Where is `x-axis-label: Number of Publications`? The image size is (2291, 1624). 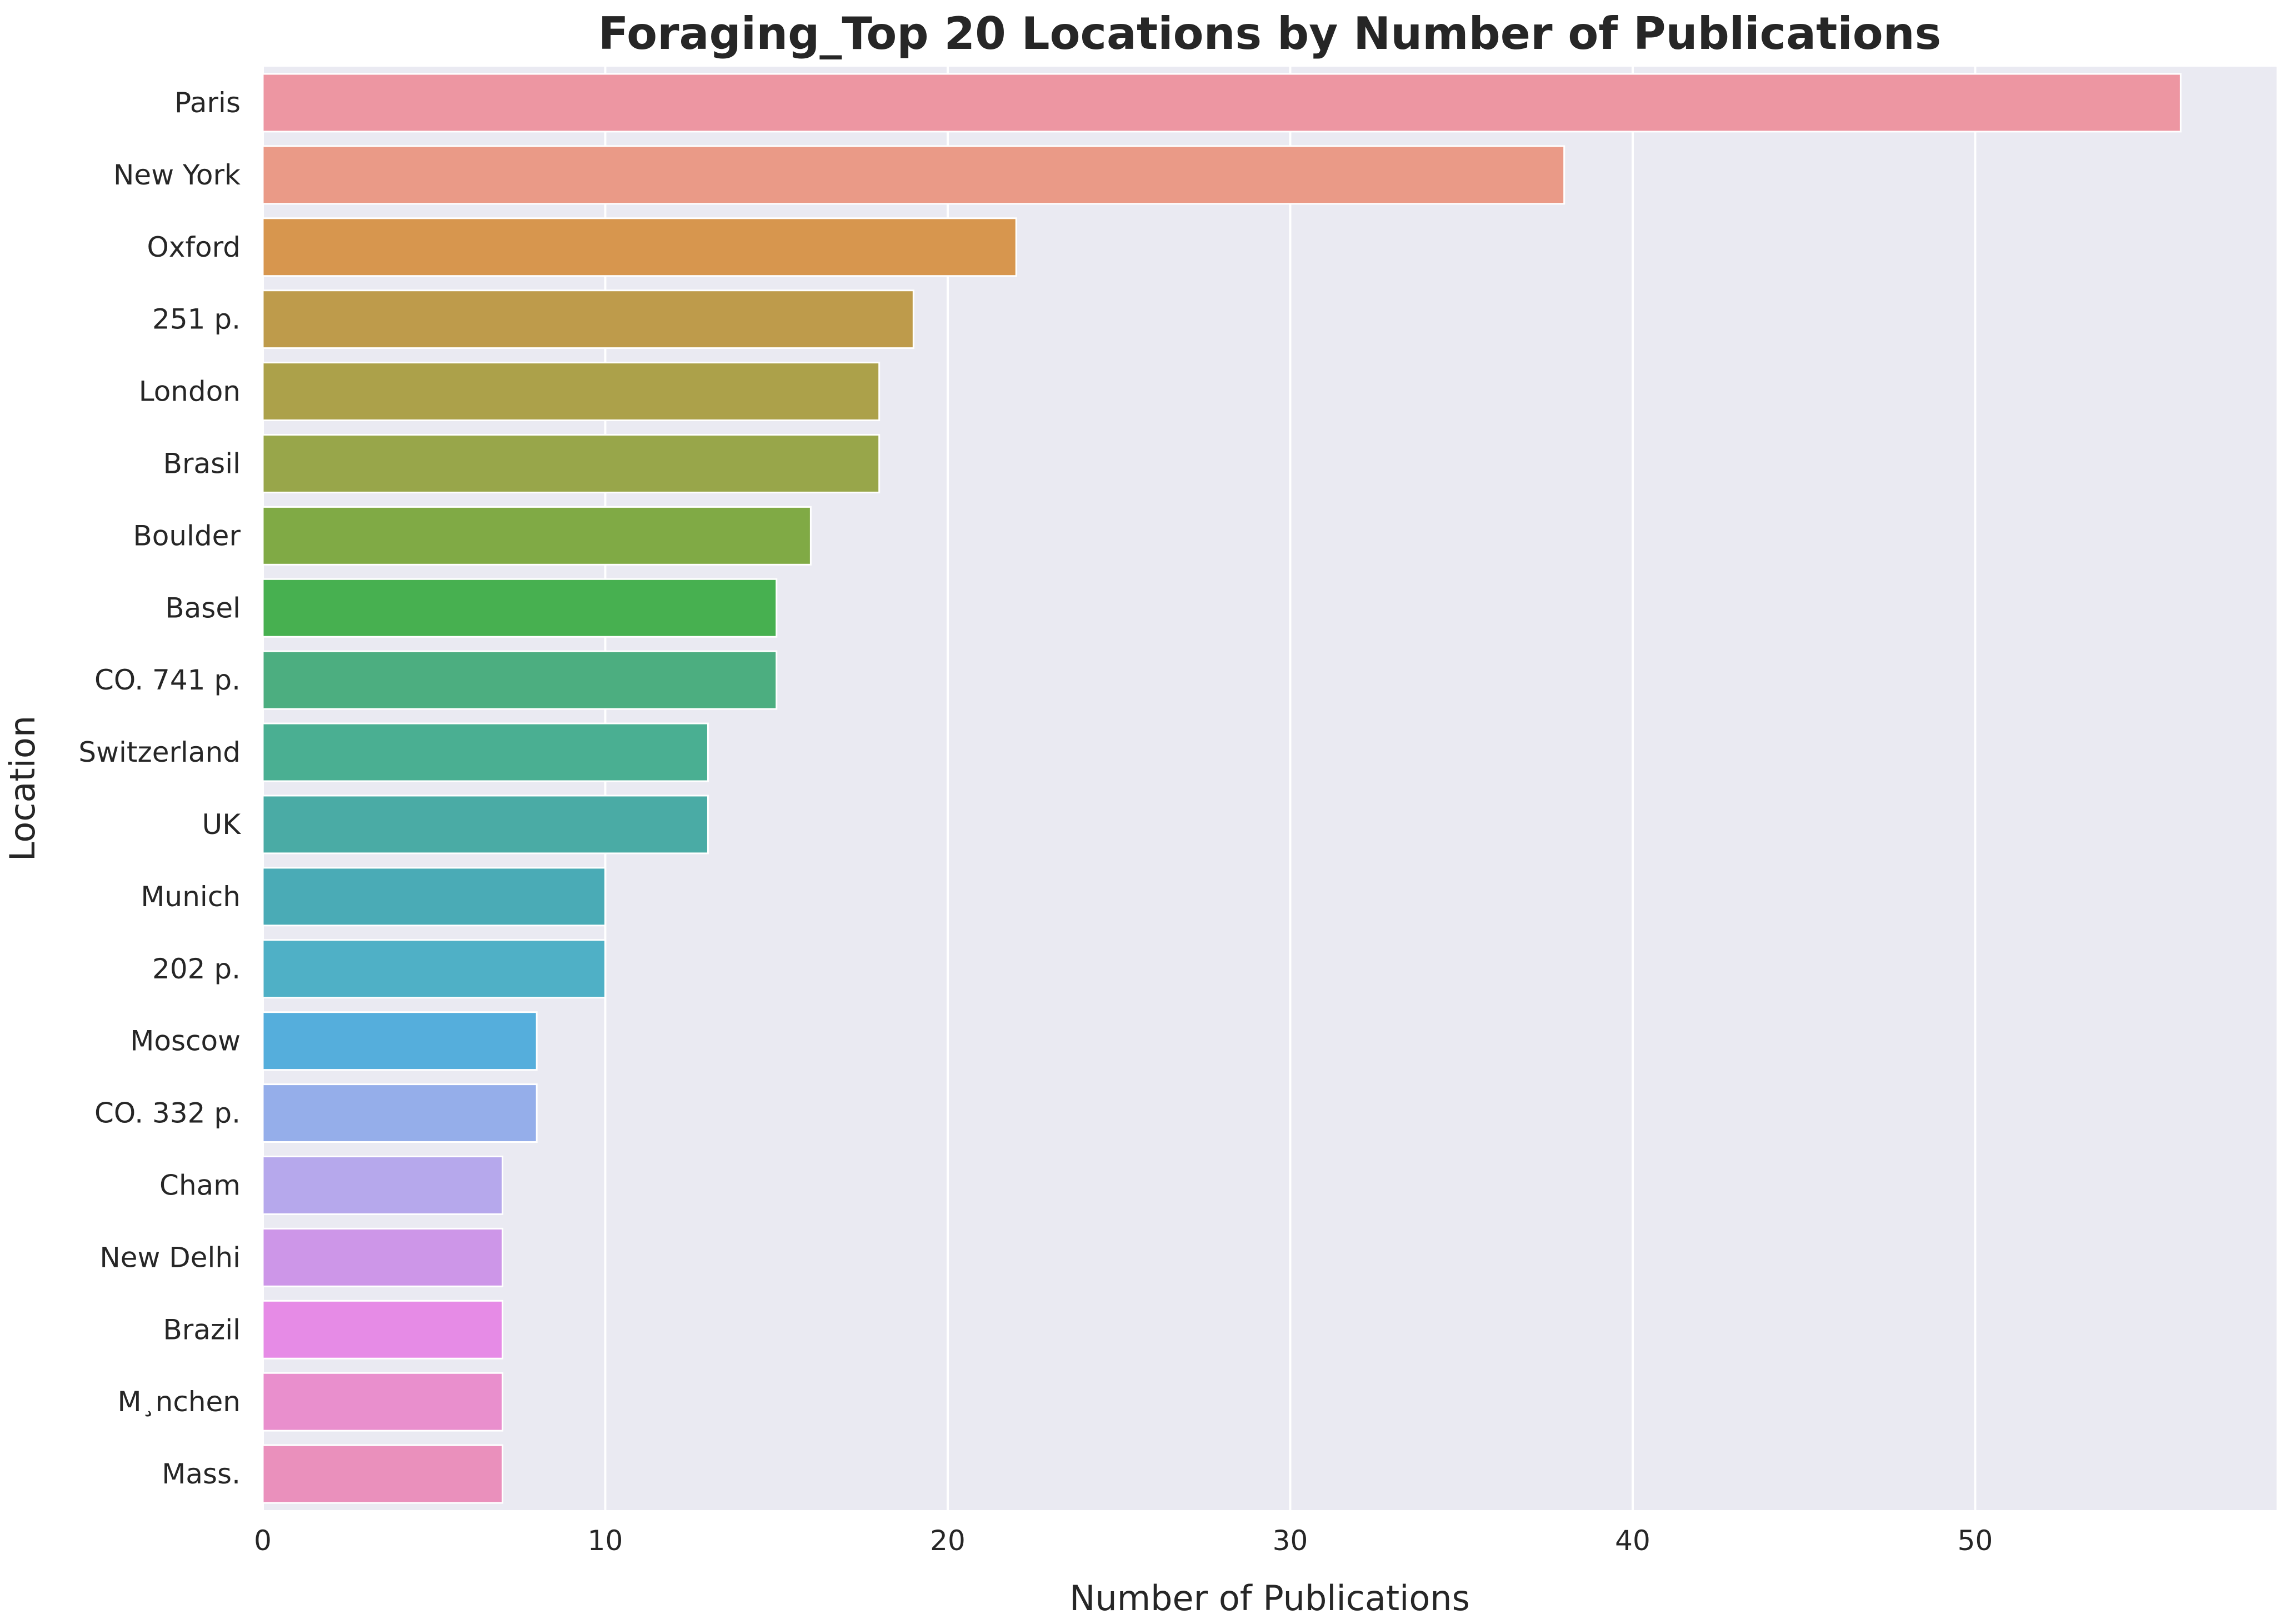 x-axis-label: Number of Publications is located at coordinates (1269, 1598).